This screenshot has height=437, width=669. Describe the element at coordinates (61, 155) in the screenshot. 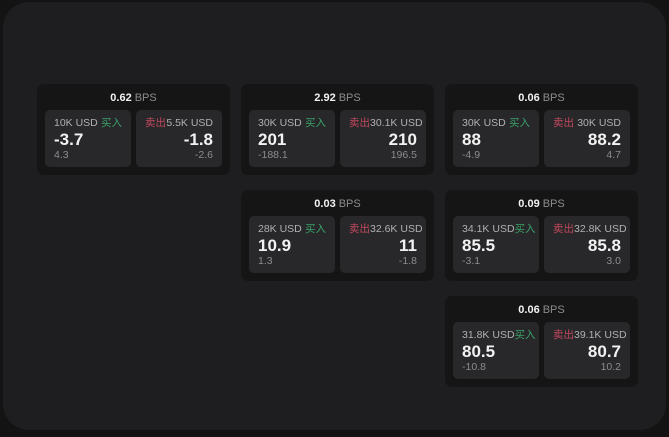

I see `buy-delta: 4.3` at that location.